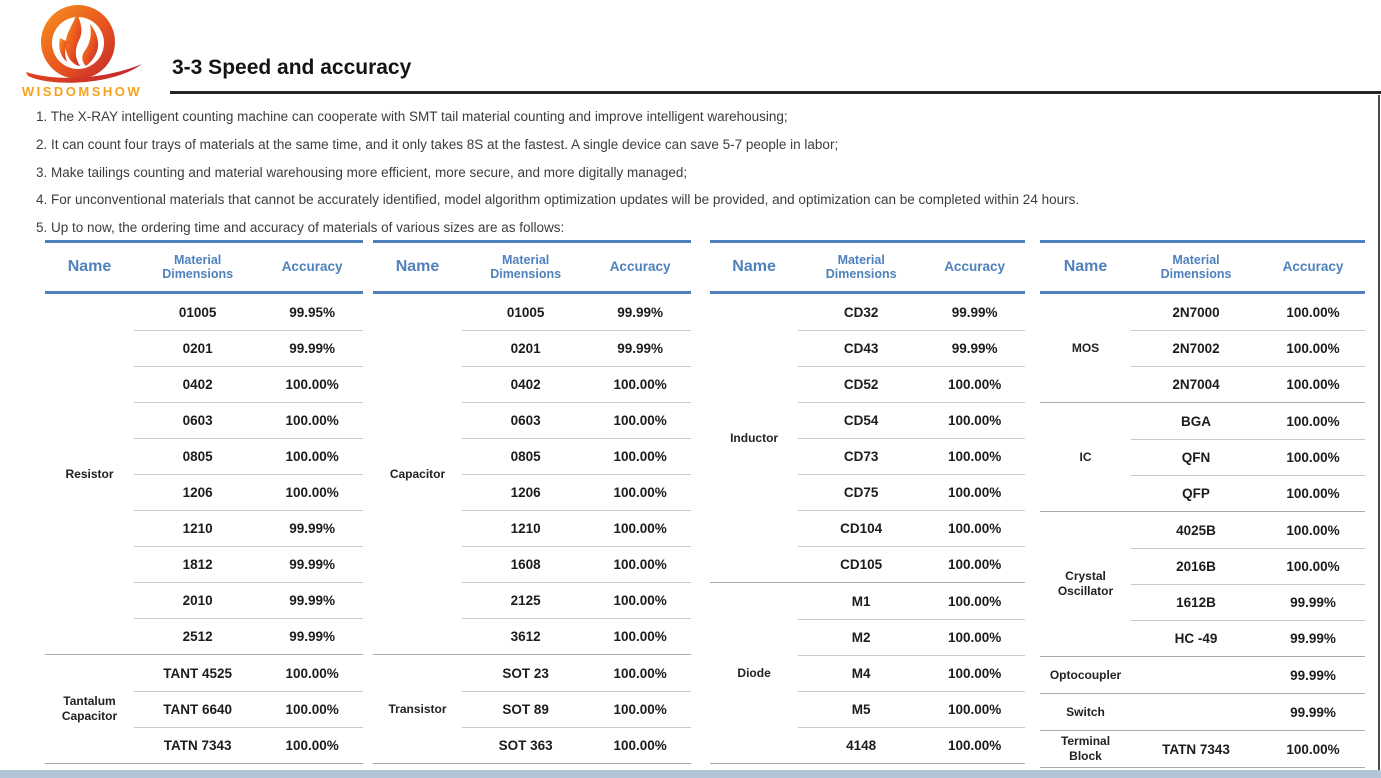 The image size is (1381, 778). Describe the element at coordinates (525, 312) in the screenshot. I see `dimension-cell: 01005` at that location.